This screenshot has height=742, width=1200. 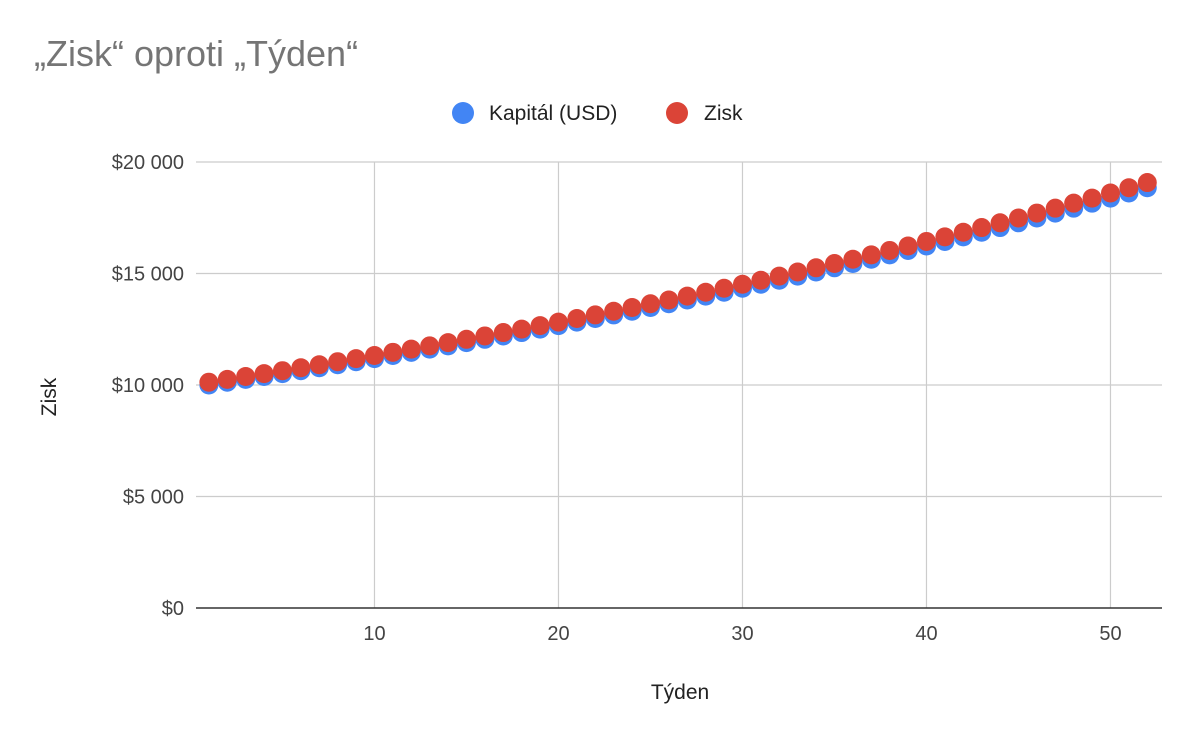 I want to click on legend-label-kapital: Kapitál (USD), so click(x=553, y=113).